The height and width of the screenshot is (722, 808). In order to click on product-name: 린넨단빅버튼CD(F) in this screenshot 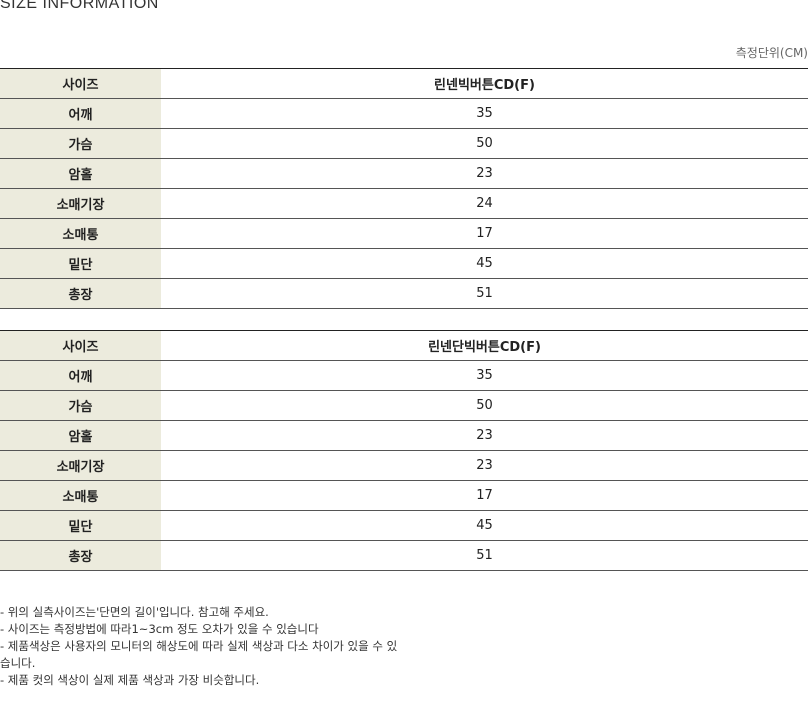, I will do `click(484, 345)`.